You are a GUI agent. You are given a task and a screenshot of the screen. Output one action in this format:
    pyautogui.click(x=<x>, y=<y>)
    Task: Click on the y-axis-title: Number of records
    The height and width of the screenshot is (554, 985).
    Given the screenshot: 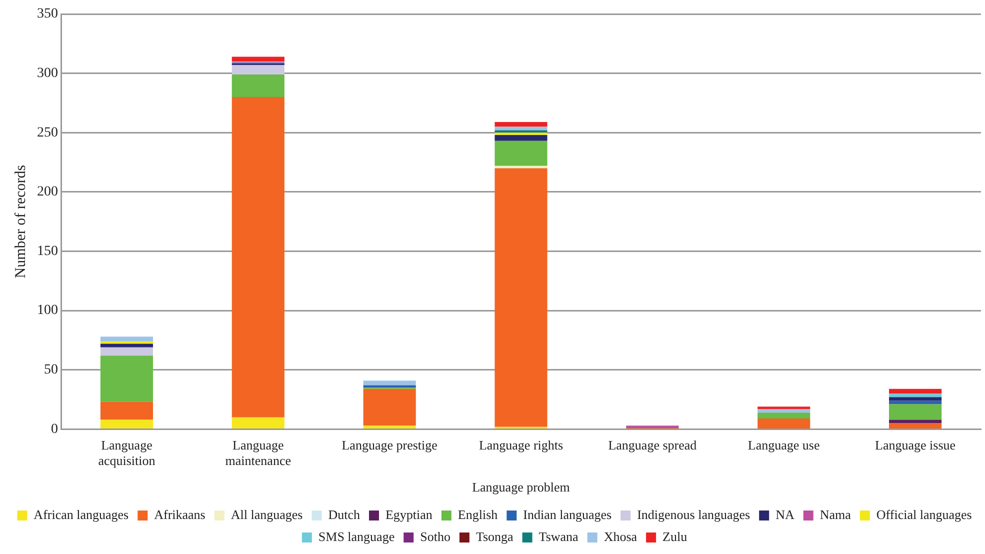 What is the action you would take?
    pyautogui.click(x=20, y=221)
    